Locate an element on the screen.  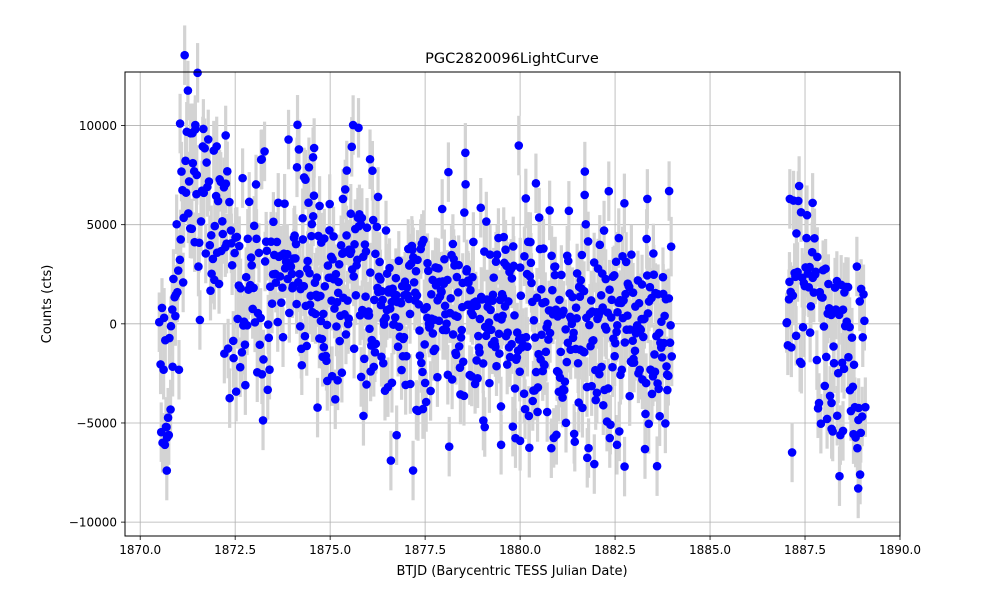
x-tick-label: 1887.5 is located at coordinates (805, 550).